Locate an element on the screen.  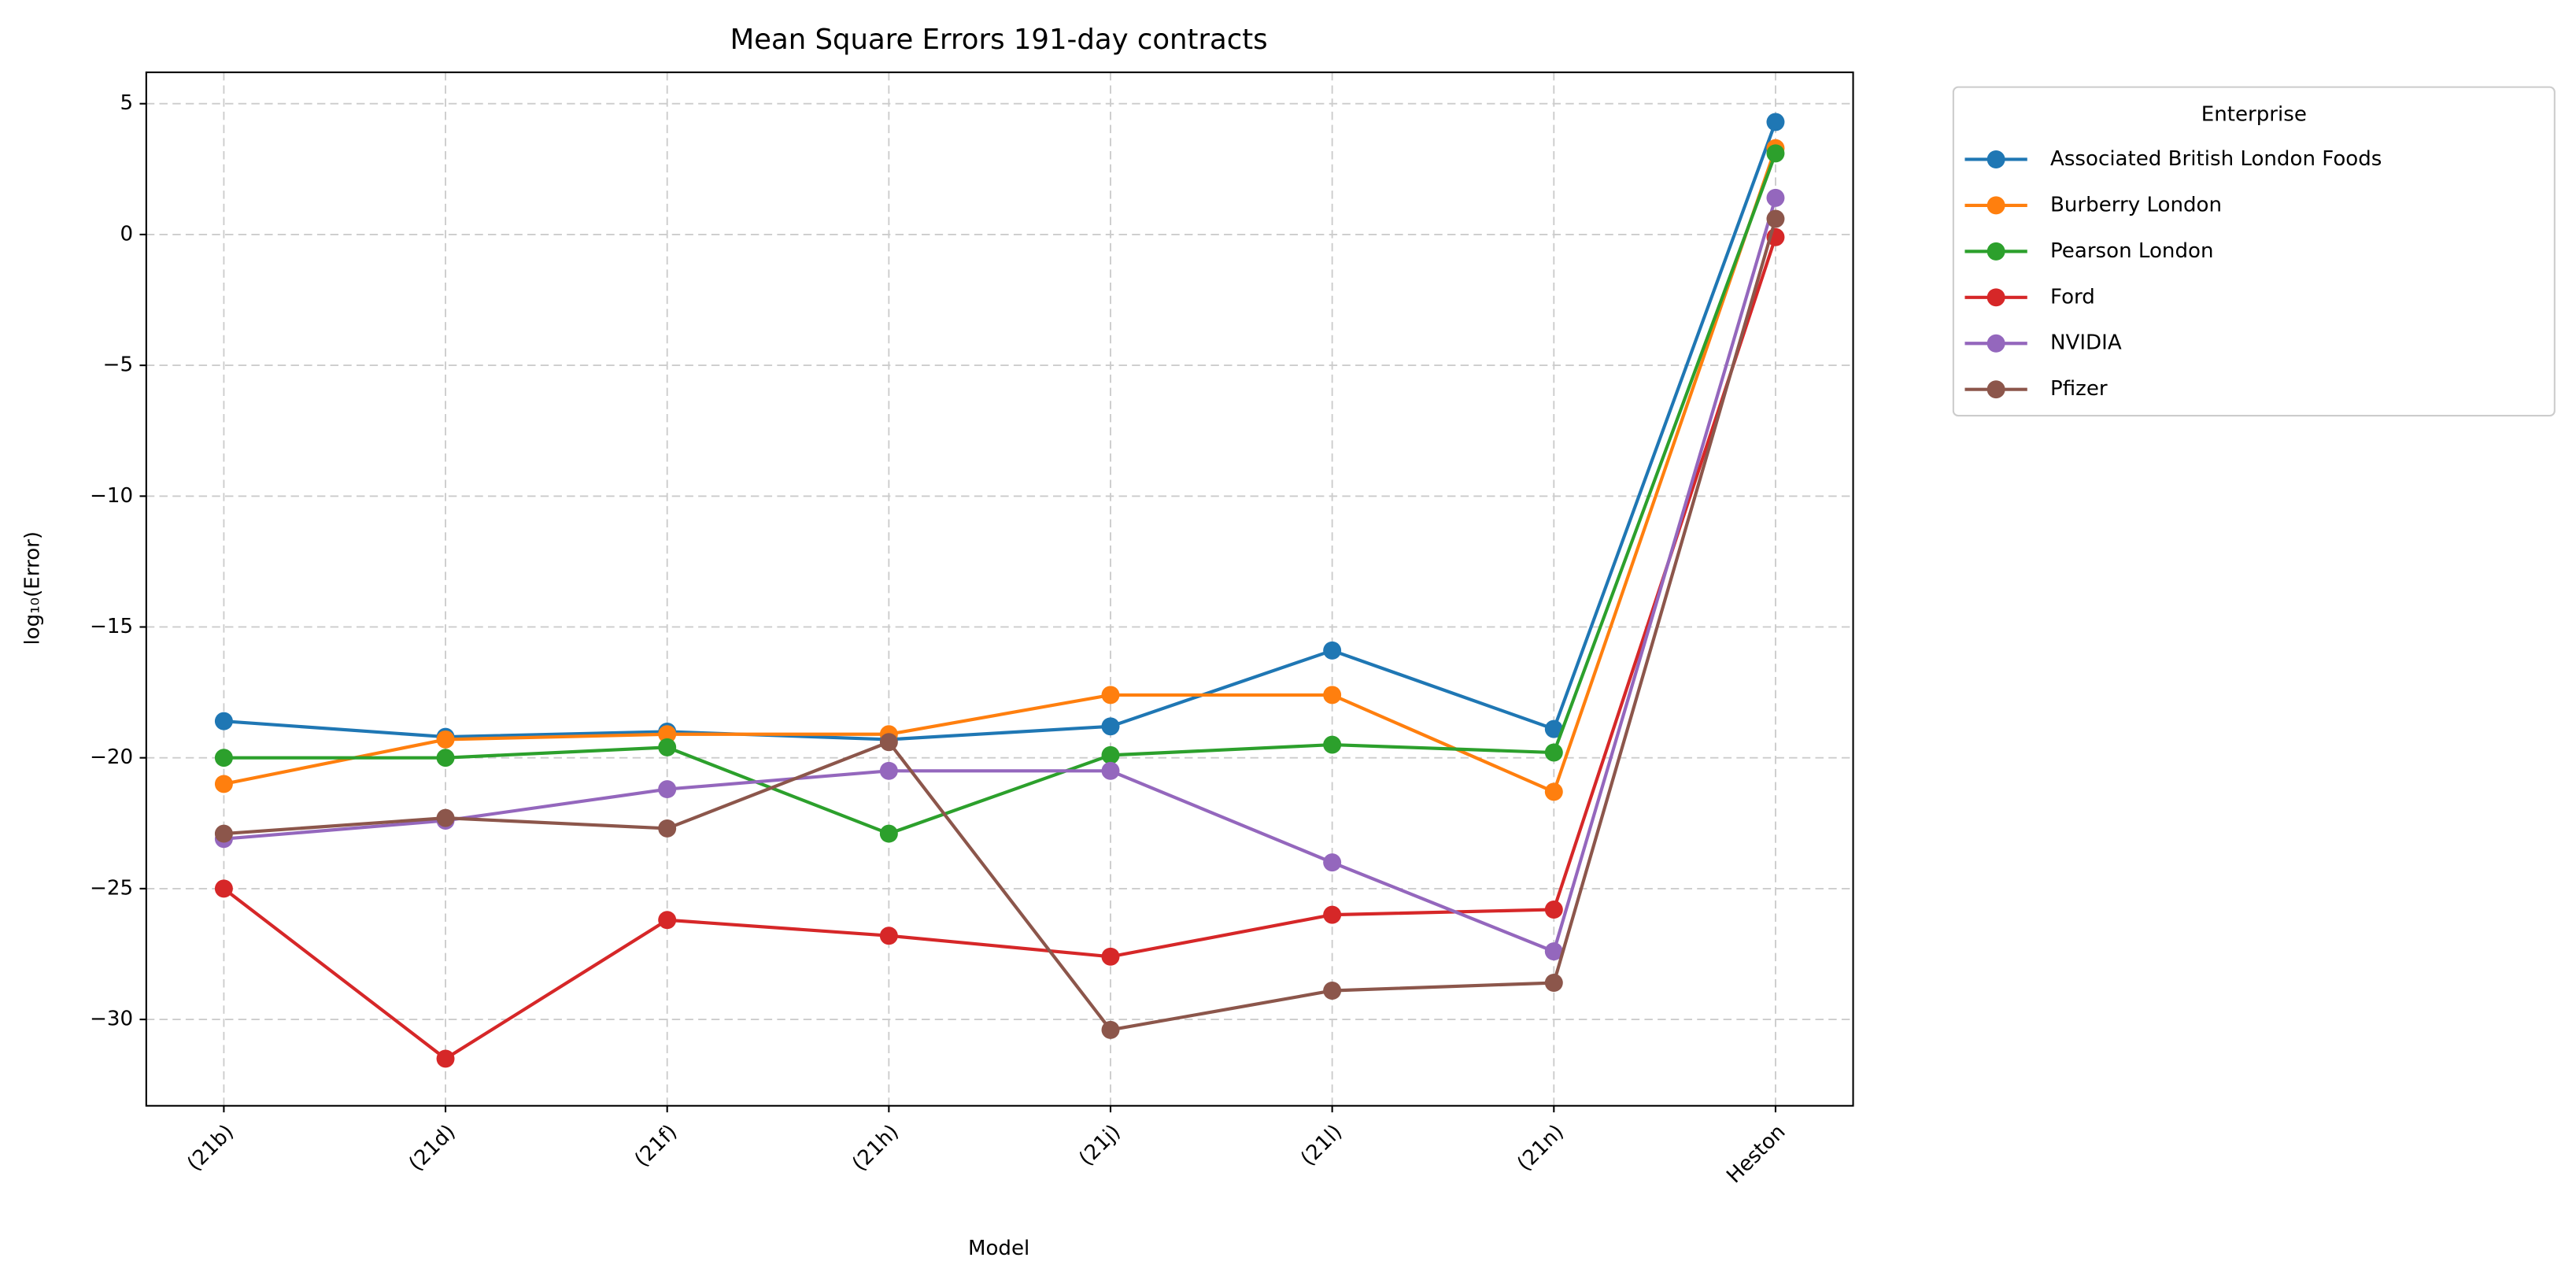
y-tick-label: −30 is located at coordinates (111, 1020).